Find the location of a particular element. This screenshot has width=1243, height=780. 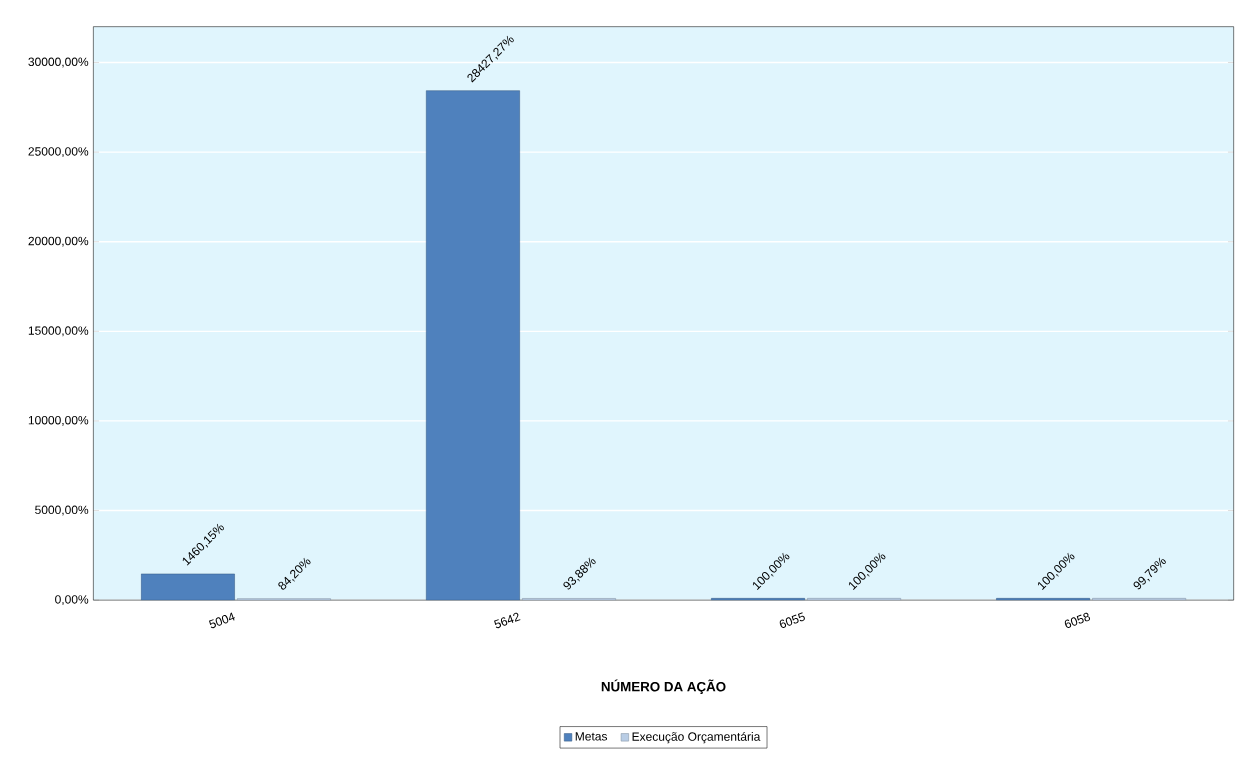

x-tick-label: 5004 is located at coordinates (221, 620).